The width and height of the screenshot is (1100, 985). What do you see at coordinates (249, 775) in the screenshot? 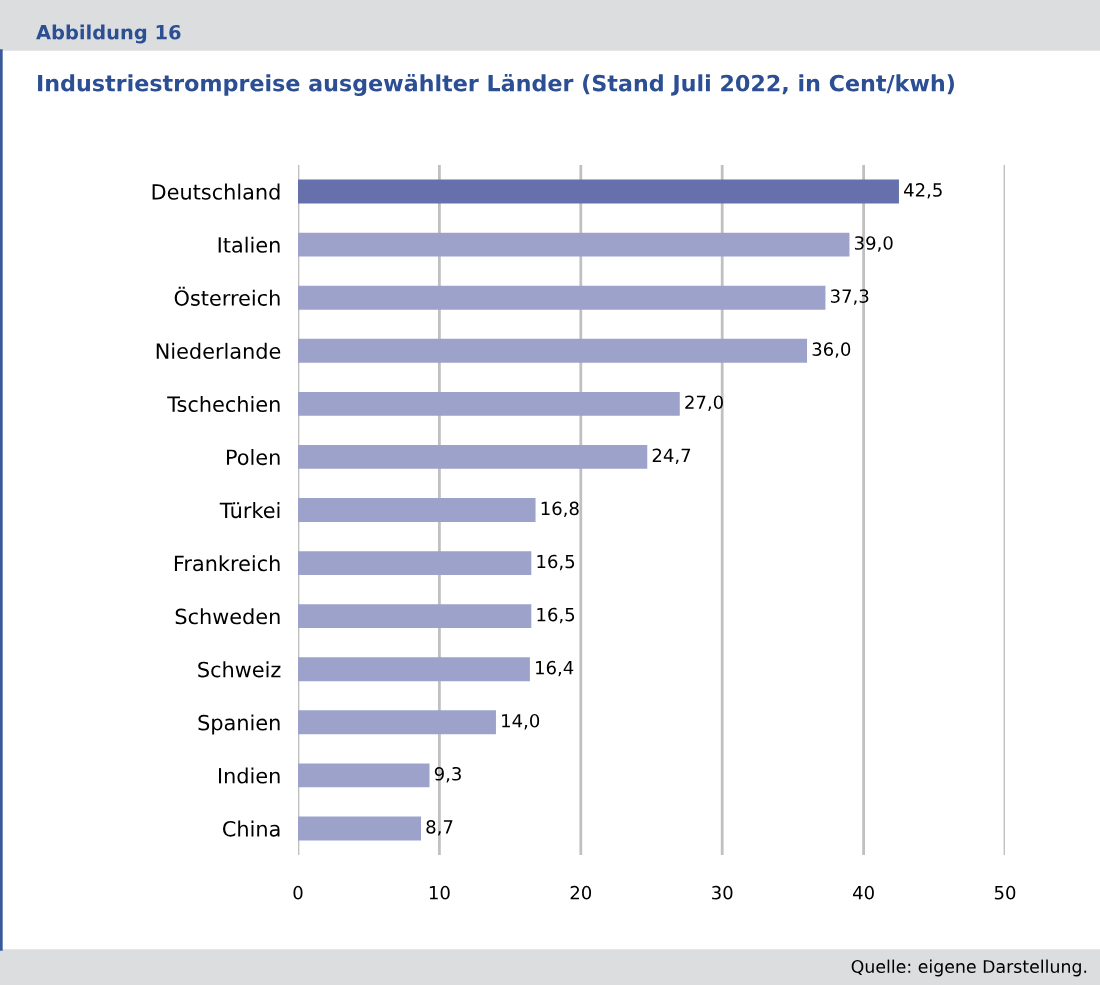
I see `y-tick-label: Indien` at bounding box center [249, 775].